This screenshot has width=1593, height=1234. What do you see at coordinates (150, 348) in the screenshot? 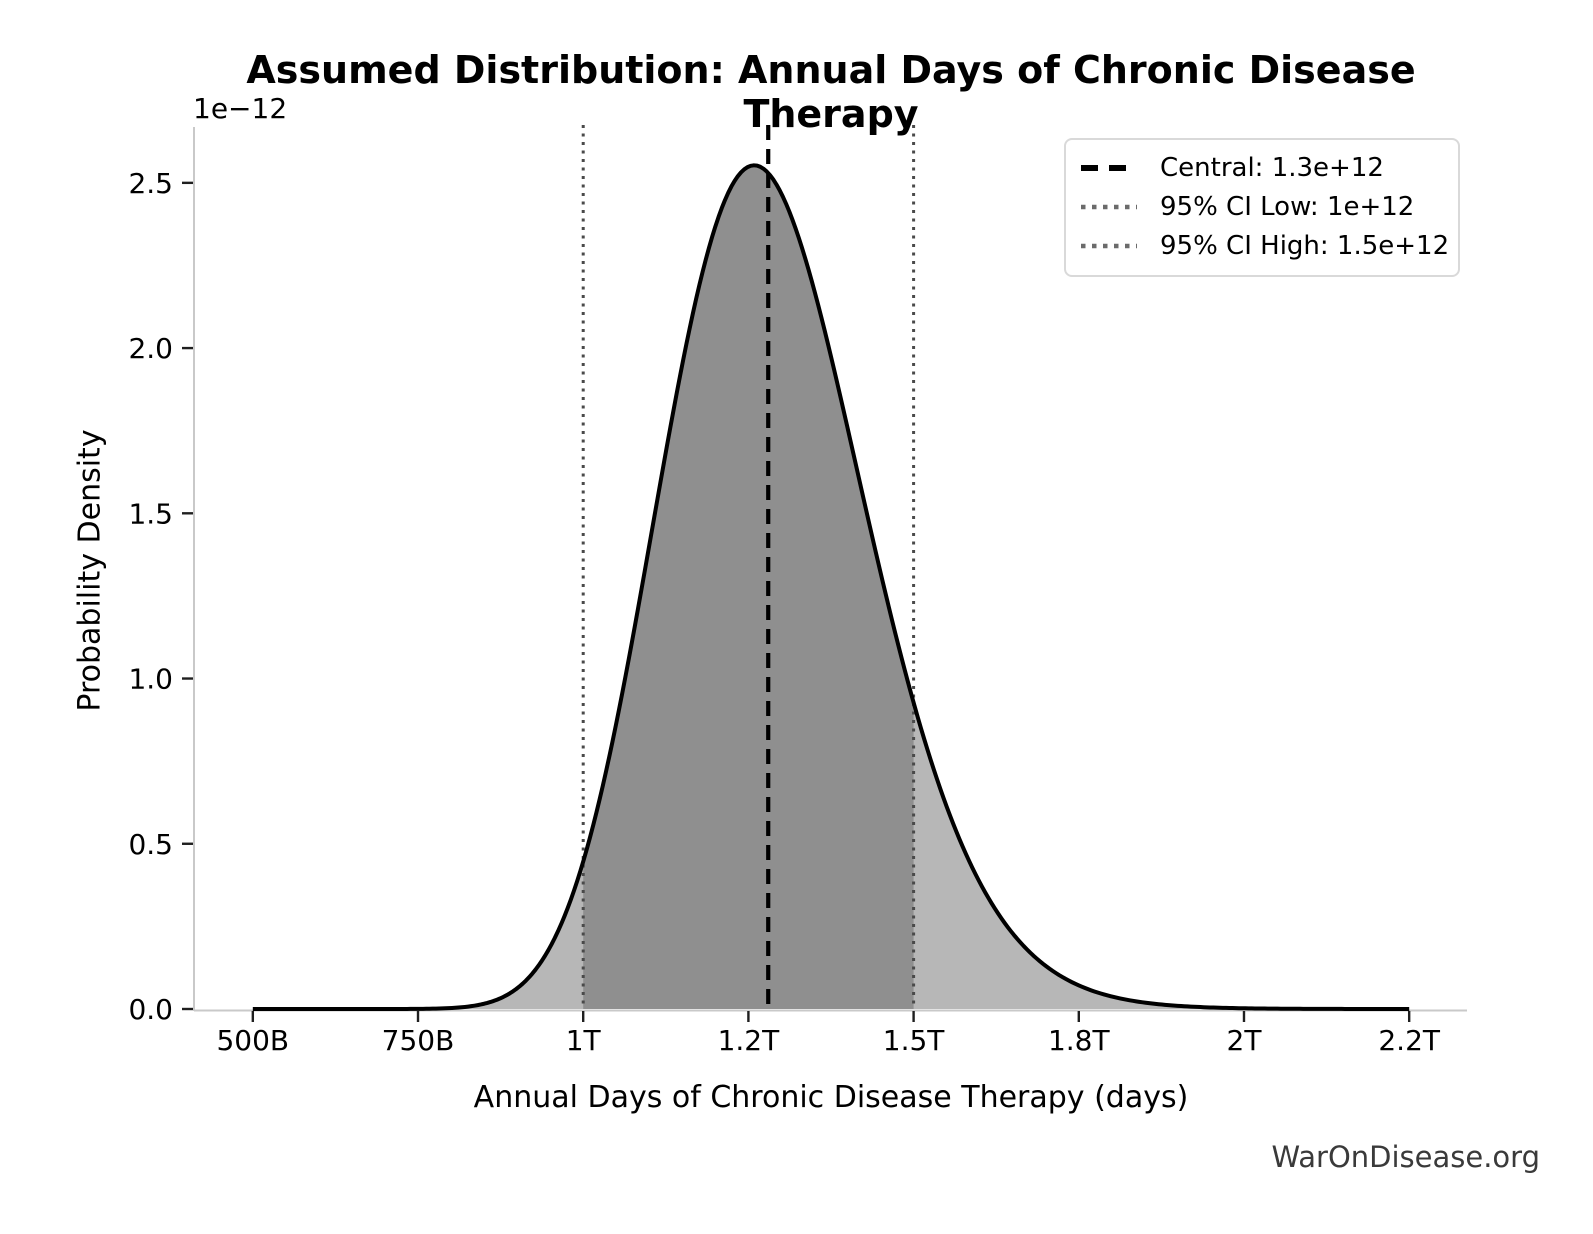
I see `y-tick-label: 2.0` at bounding box center [150, 348].